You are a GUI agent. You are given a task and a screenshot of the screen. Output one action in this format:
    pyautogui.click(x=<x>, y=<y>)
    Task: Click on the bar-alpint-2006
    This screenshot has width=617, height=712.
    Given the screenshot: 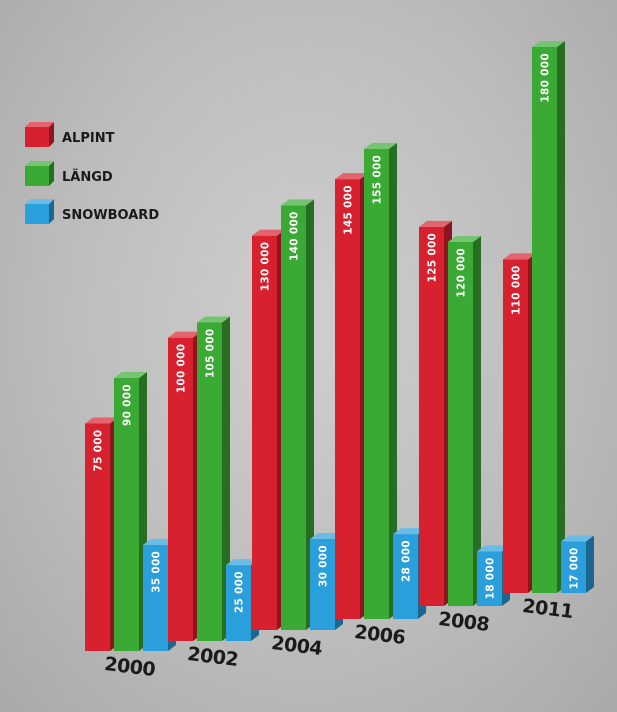 What is the action you would take?
    pyautogui.click(x=351, y=396)
    